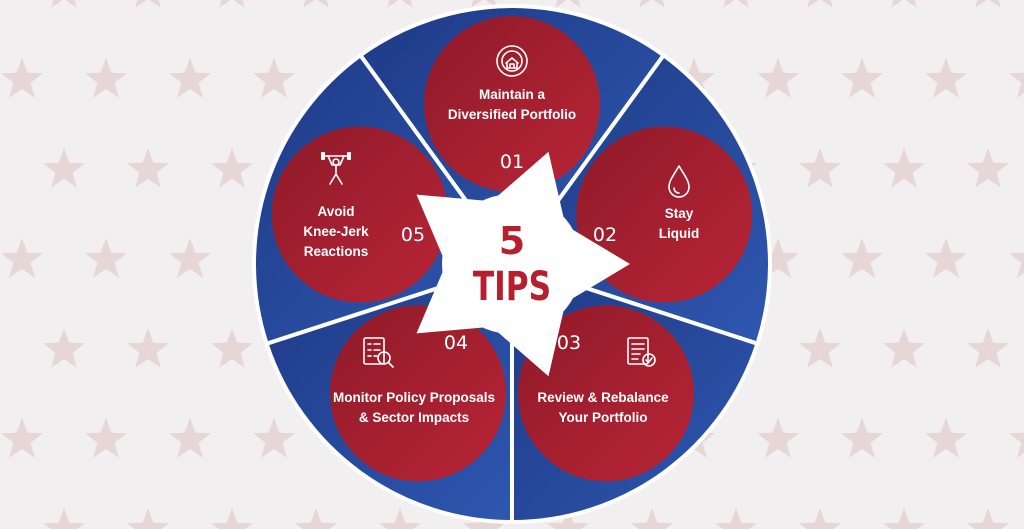 This screenshot has width=1024, height=529. I want to click on magnifier-list-icon, so click(378, 352).